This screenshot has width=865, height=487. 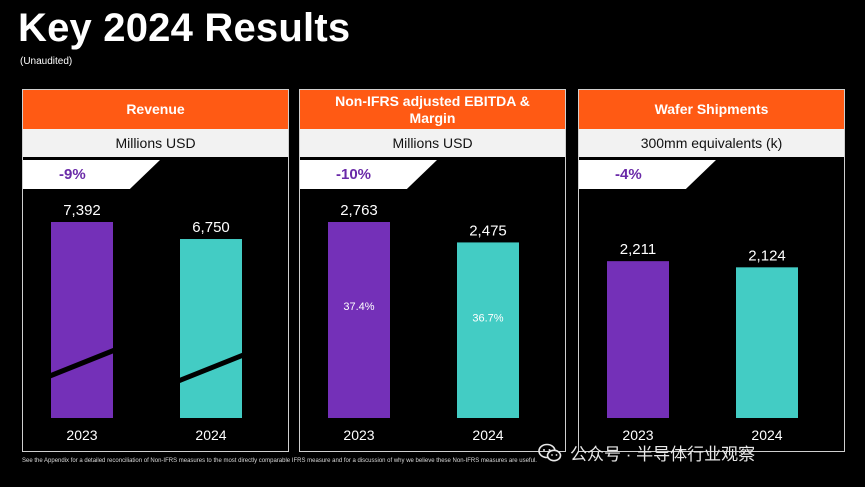 I want to click on bar-value-label: 2,211, so click(x=638, y=249).